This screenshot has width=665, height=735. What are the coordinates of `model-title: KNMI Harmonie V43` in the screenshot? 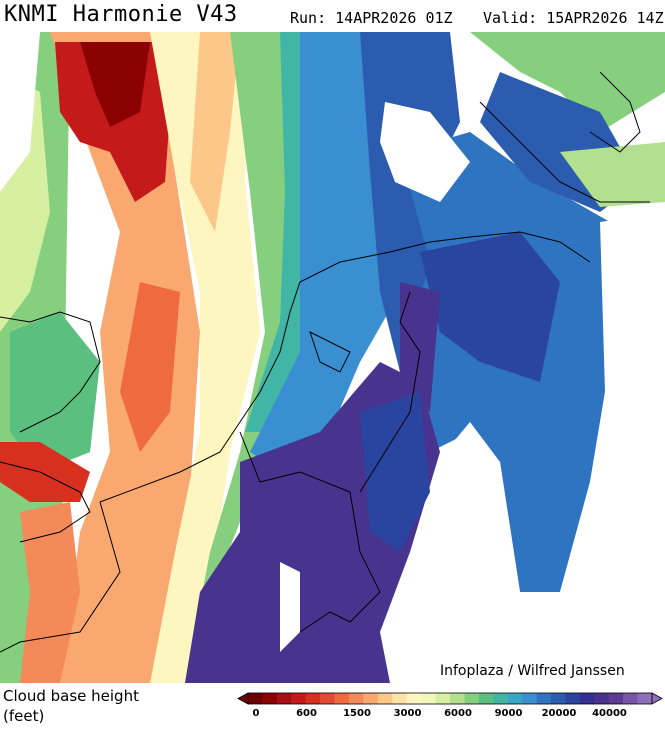 It's located at (121, 14).